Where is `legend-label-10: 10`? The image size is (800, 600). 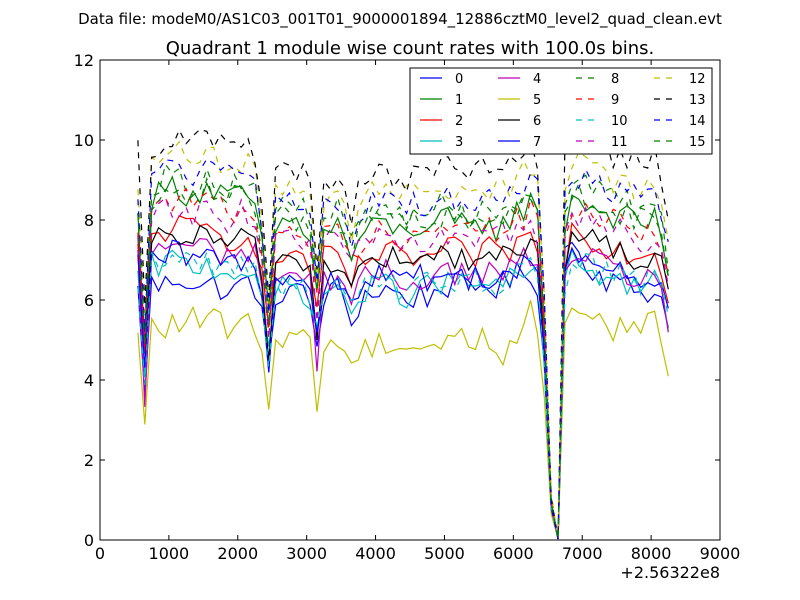
legend-label-10: 10 is located at coordinates (619, 121).